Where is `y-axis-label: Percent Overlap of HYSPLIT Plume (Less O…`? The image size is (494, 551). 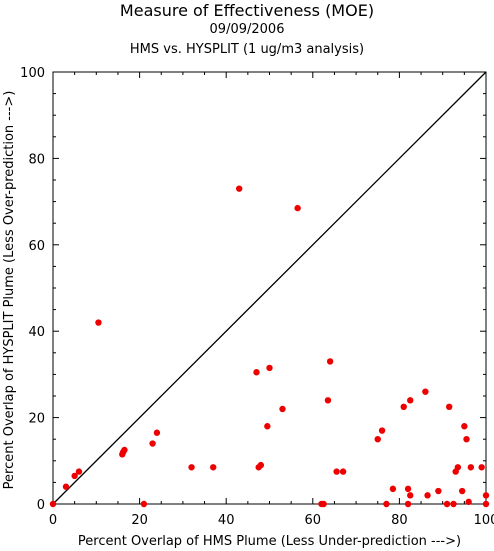 y-axis-label: Percent Overlap of HYSPLIT Plume (Less O… is located at coordinates (9, 290).